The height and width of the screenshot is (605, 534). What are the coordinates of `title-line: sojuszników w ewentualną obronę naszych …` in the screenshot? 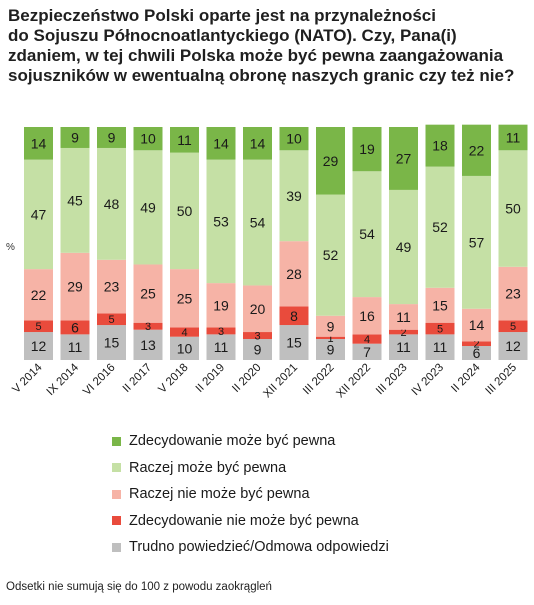 It's located at (261, 75).